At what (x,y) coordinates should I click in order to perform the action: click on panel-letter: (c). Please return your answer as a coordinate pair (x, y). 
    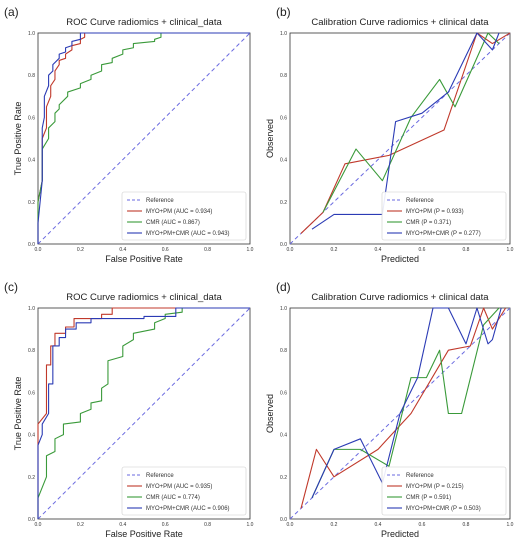
    Looking at the image, I should click on (11, 287).